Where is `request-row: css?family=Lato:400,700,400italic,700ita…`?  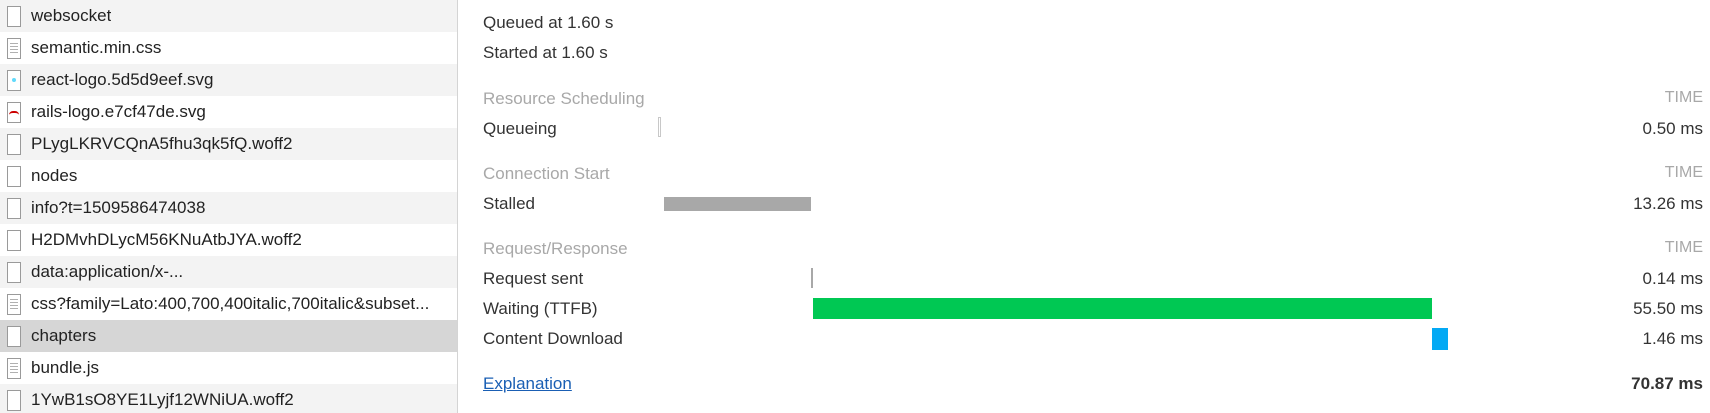
request-row: css?family=Lato:400,700,400italic,700ita… is located at coordinates (228, 304).